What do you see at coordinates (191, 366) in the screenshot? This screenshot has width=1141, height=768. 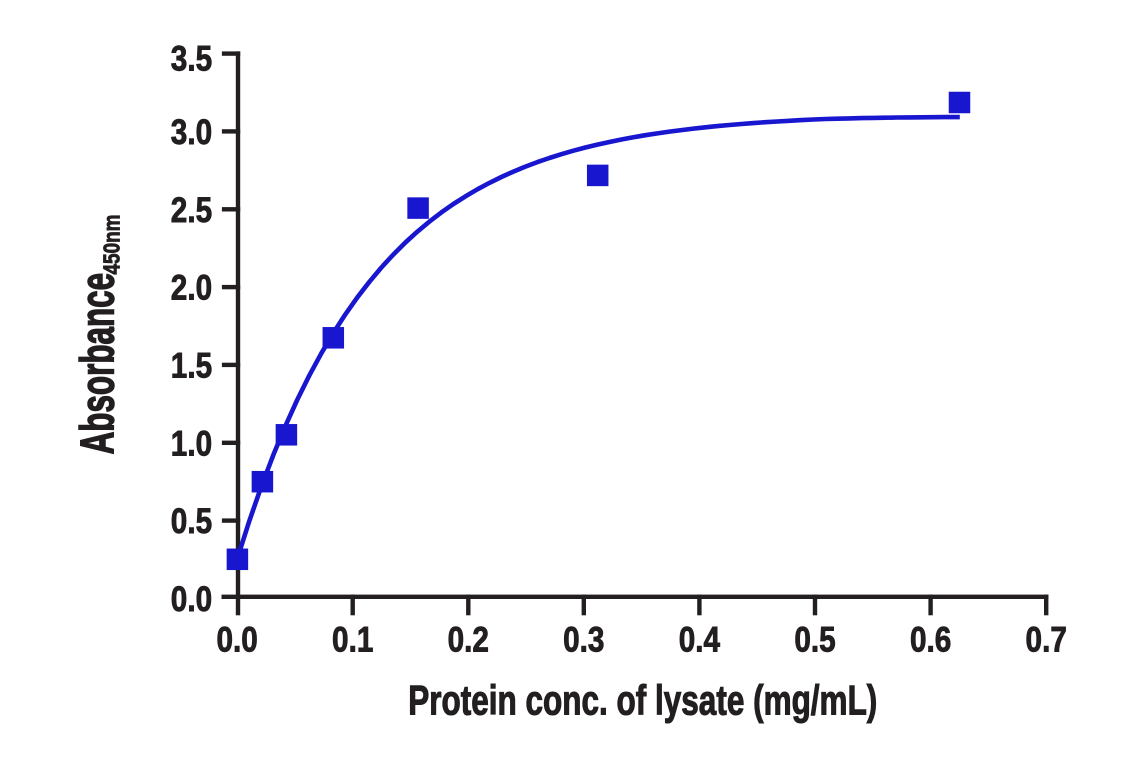 I see `svg-text: 1.5` at bounding box center [191, 366].